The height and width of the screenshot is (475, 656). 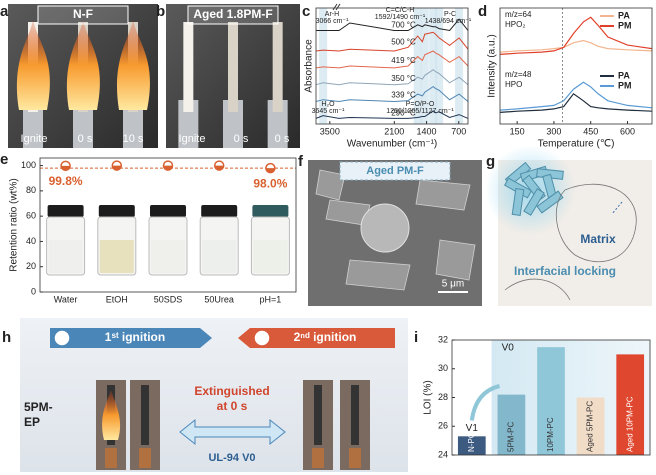 What do you see at coordinates (403, 41) in the screenshot?
I see `series-label: 500 °C` at bounding box center [403, 41].